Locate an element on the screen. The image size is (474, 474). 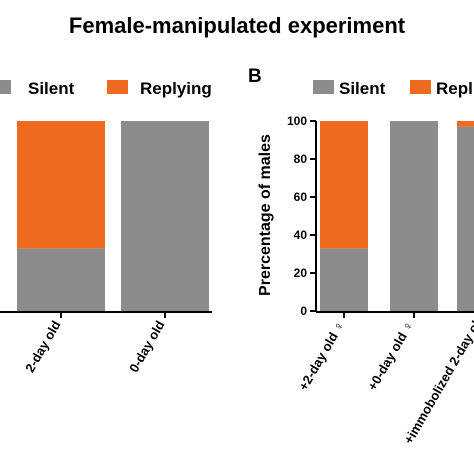
legend-label-replying: Replying is located at coordinates (176, 88).